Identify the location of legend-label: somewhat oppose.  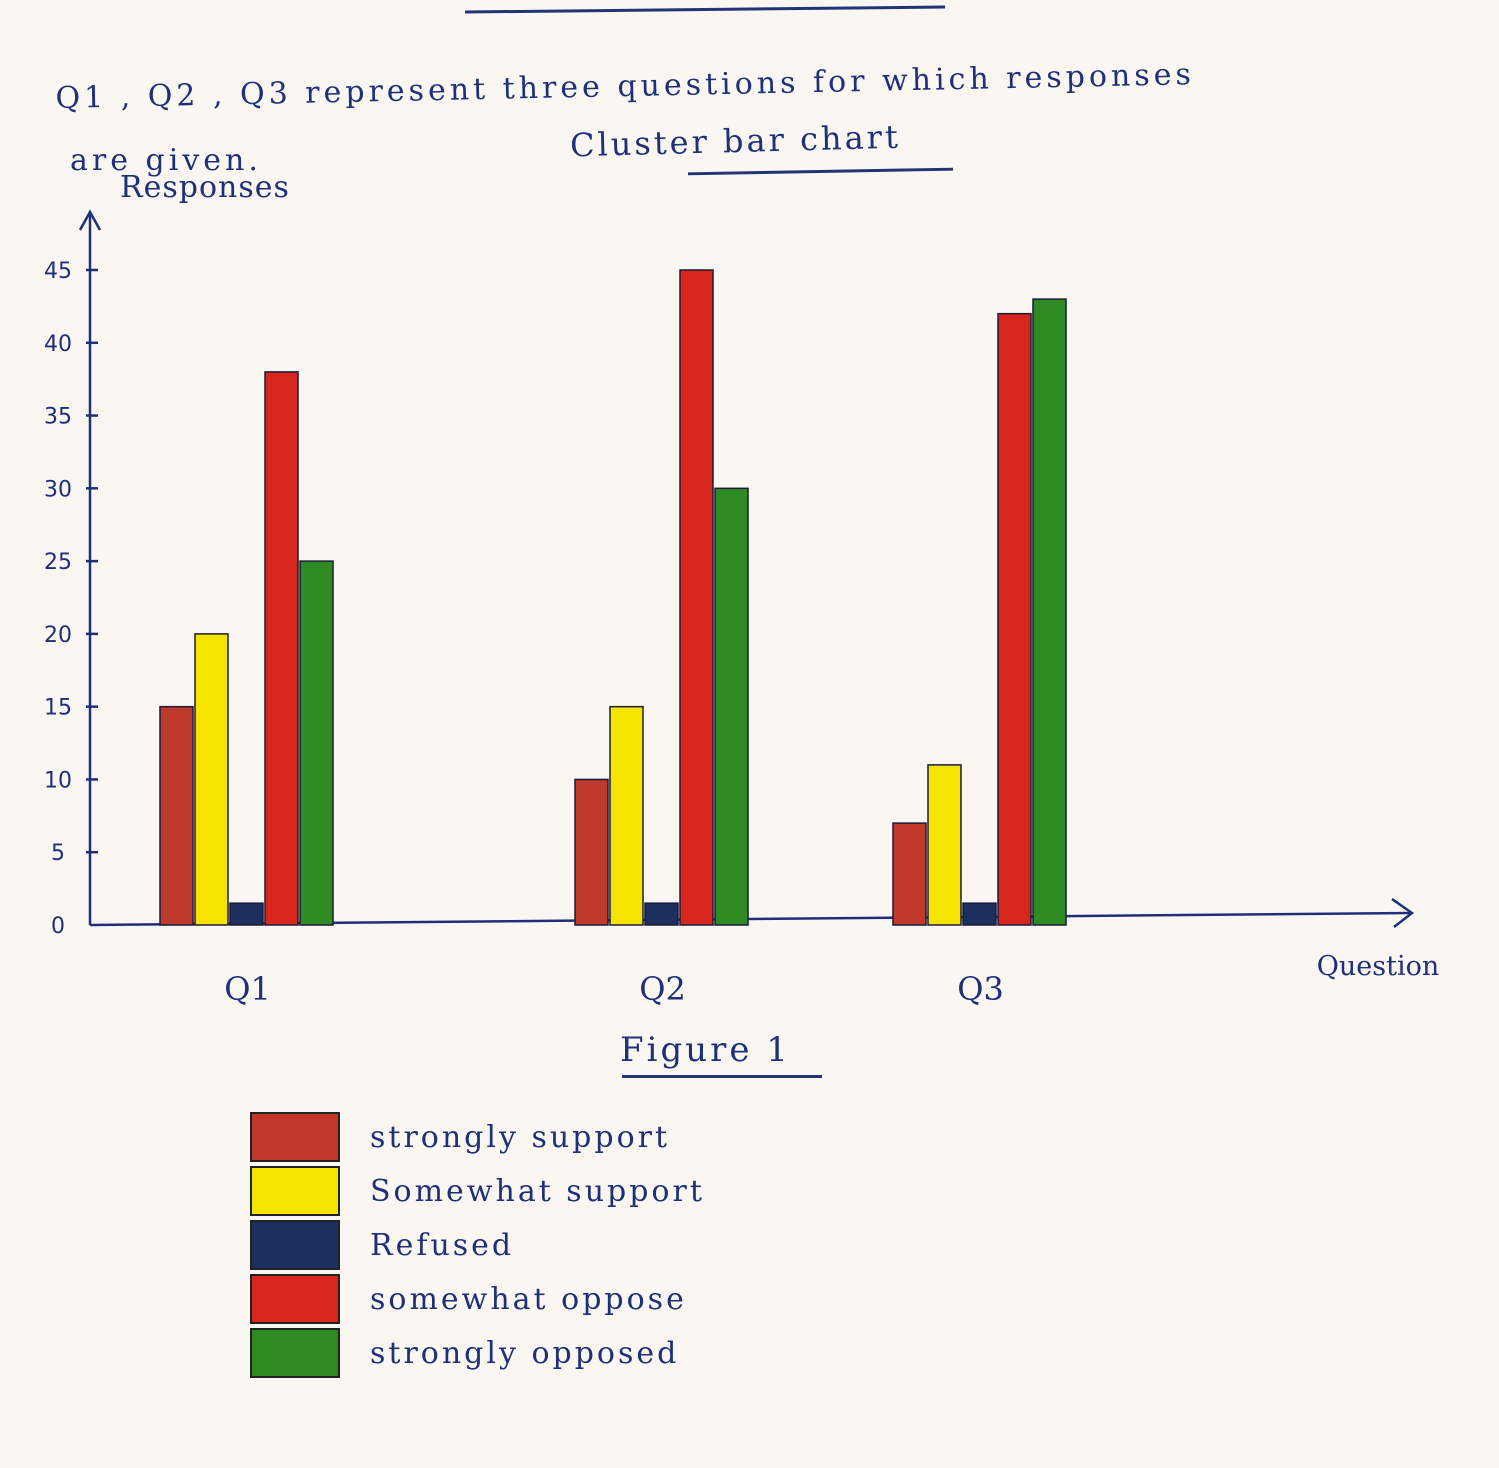
(528, 1299).